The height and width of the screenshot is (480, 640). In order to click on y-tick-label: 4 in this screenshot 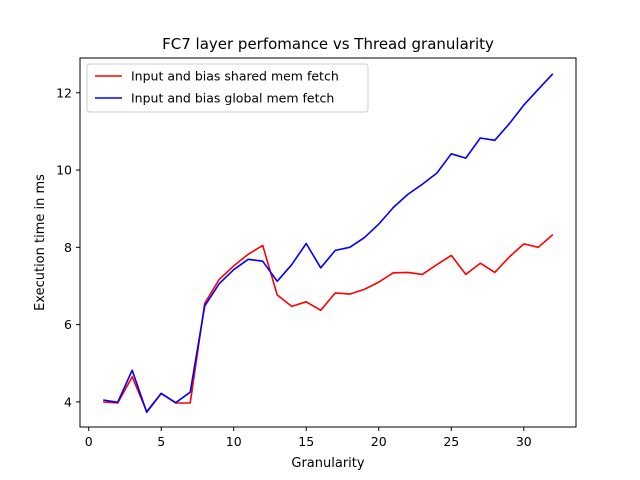, I will do `click(68, 401)`.